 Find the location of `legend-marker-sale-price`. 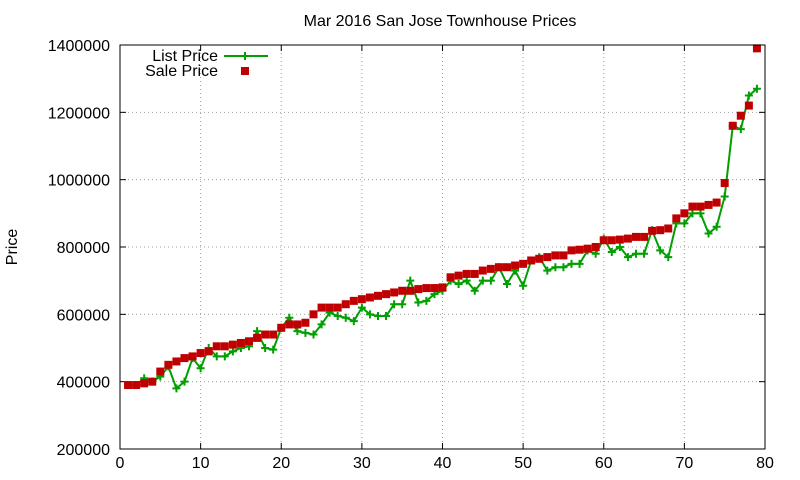

legend-marker-sale-price is located at coordinates (245, 71).